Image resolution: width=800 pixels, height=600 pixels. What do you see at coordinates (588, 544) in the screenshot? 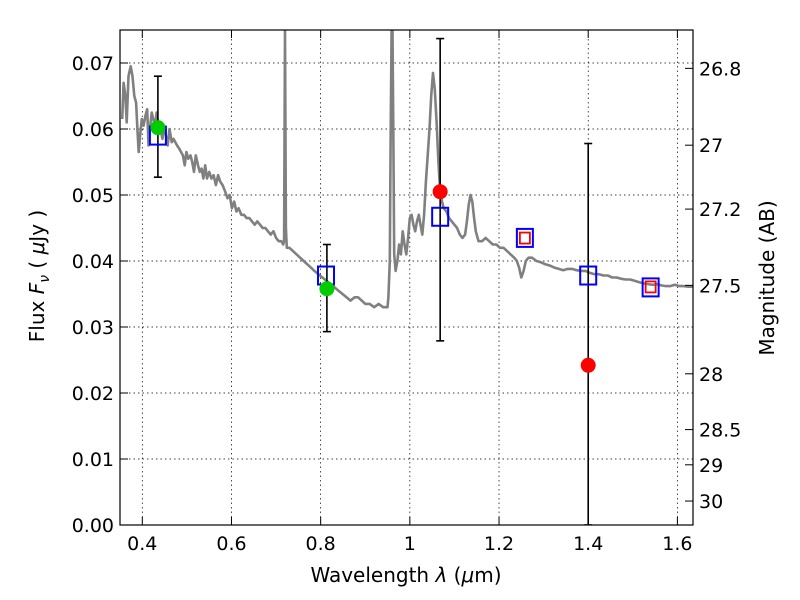
I see `x-tick-label: 1.4` at bounding box center [588, 544].